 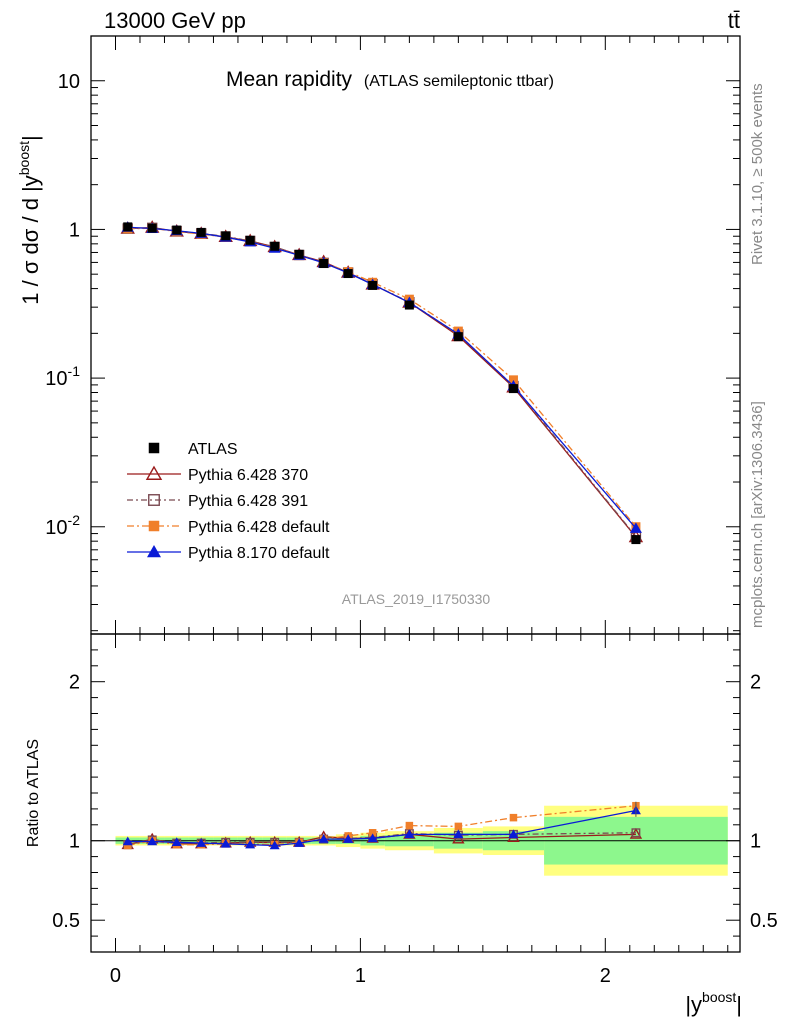 What do you see at coordinates (764, 921) in the screenshot?
I see `y-bottom-tick-label-right: 0.5` at bounding box center [764, 921].